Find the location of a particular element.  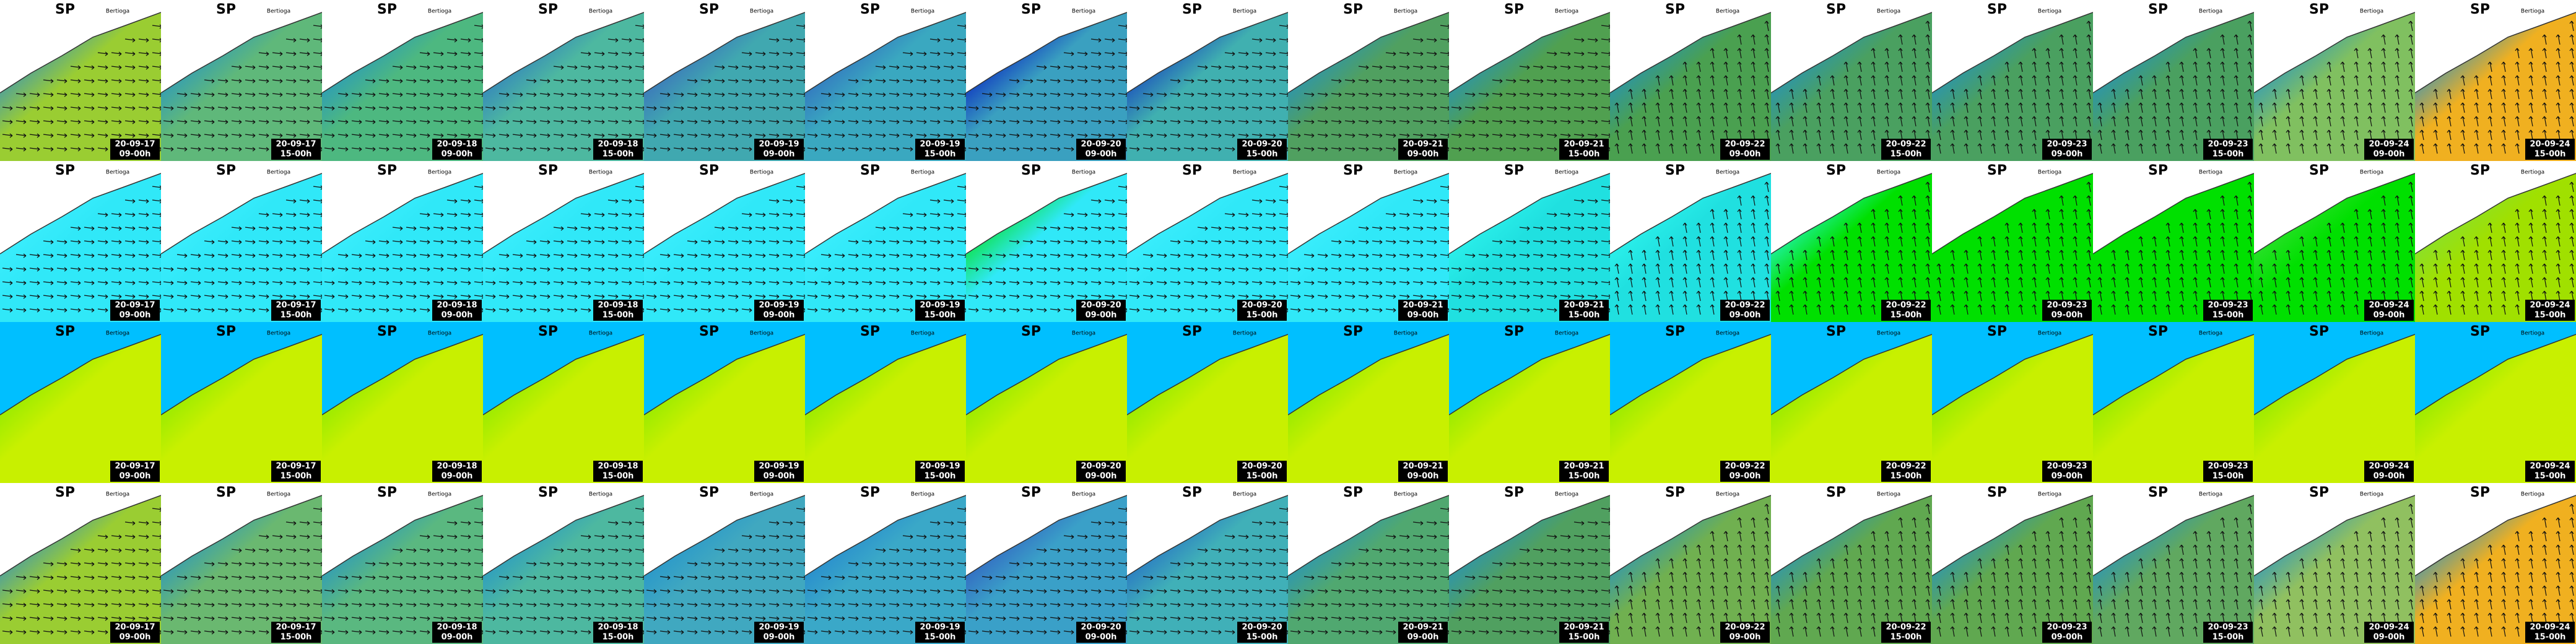

date-box is located at coordinates (2550, 471).